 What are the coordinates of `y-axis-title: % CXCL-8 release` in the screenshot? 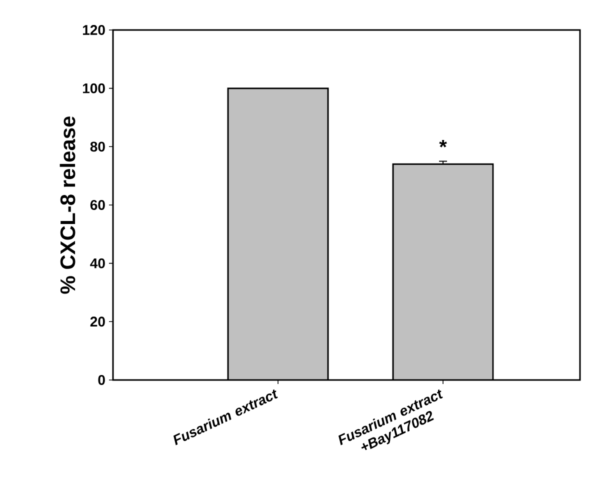 It's located at (68, 205).